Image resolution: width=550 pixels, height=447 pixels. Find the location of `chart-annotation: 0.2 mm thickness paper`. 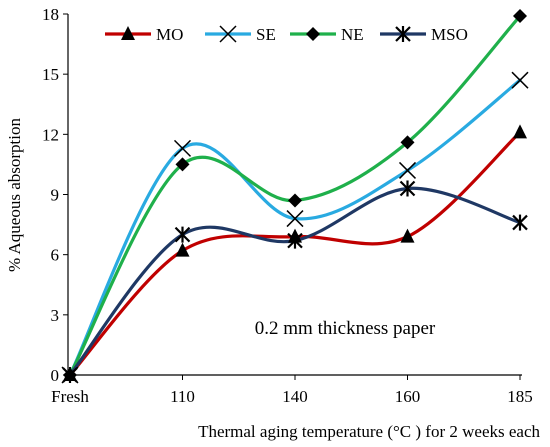

chart-annotation: 0.2 mm thickness paper is located at coordinates (345, 328).